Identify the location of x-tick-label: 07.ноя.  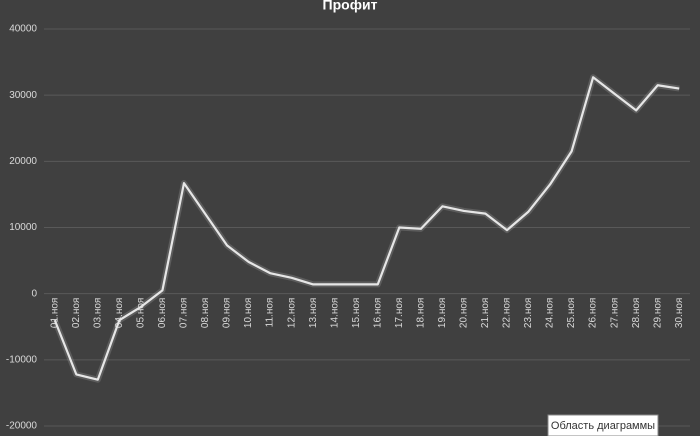
(184, 313).